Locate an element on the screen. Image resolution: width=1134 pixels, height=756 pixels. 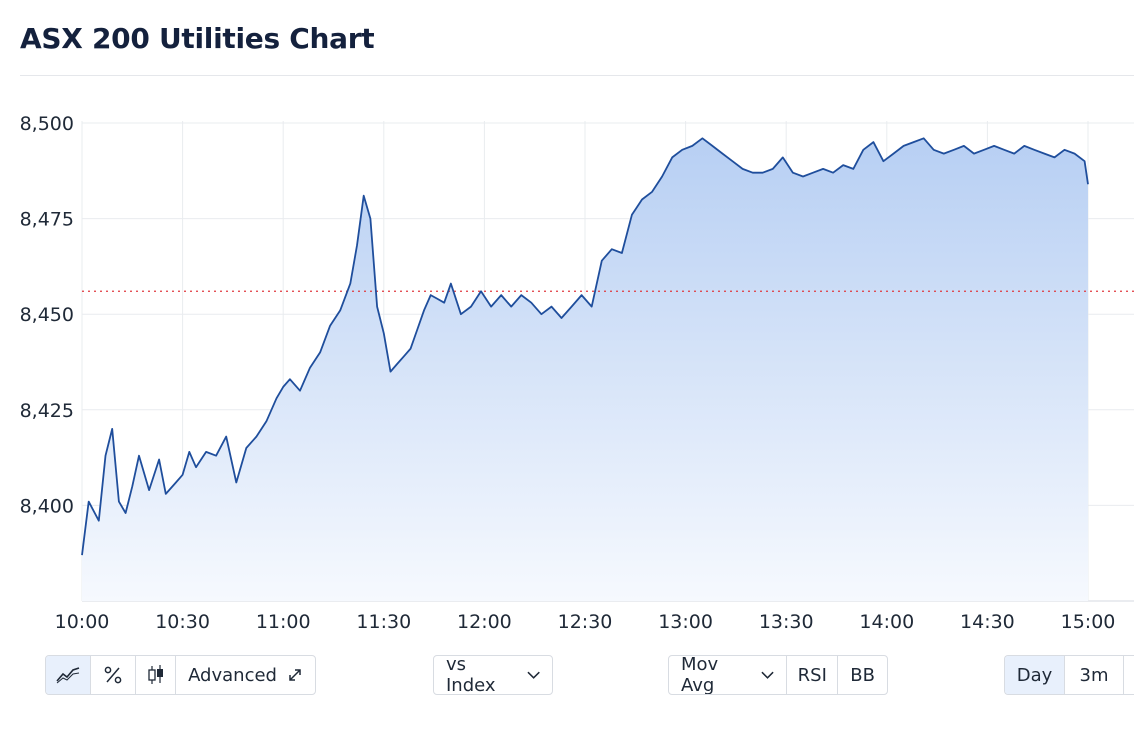
x-tick-label: 10:30 is located at coordinates (182, 622).